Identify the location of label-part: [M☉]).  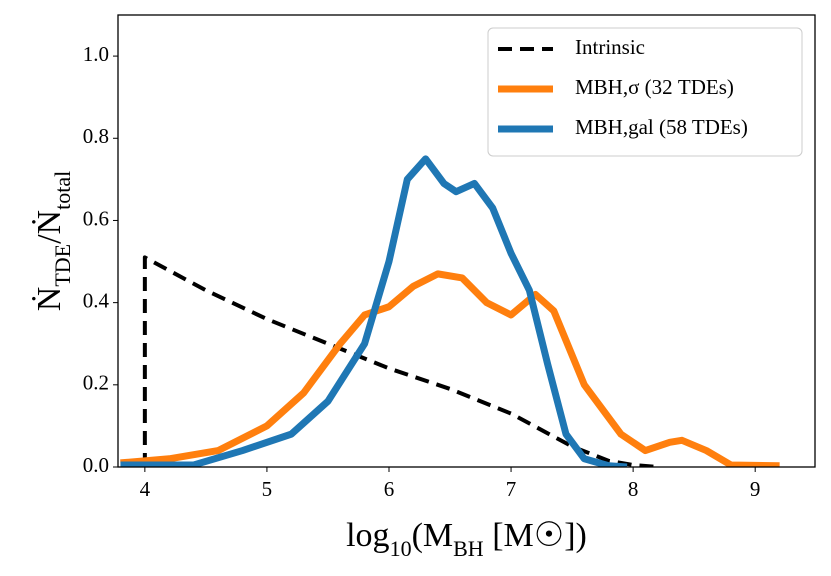
(535, 535).